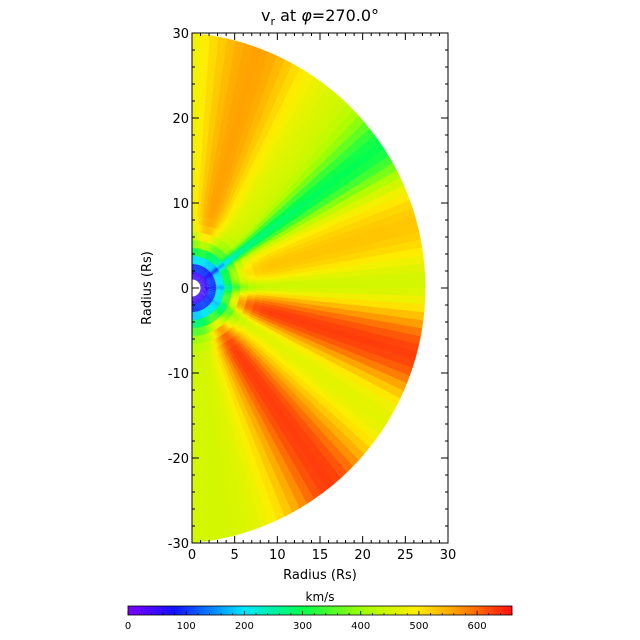 This screenshot has width=640, height=640. What do you see at coordinates (320, 597) in the screenshot?
I see `colorbar-label: km/s` at bounding box center [320, 597].